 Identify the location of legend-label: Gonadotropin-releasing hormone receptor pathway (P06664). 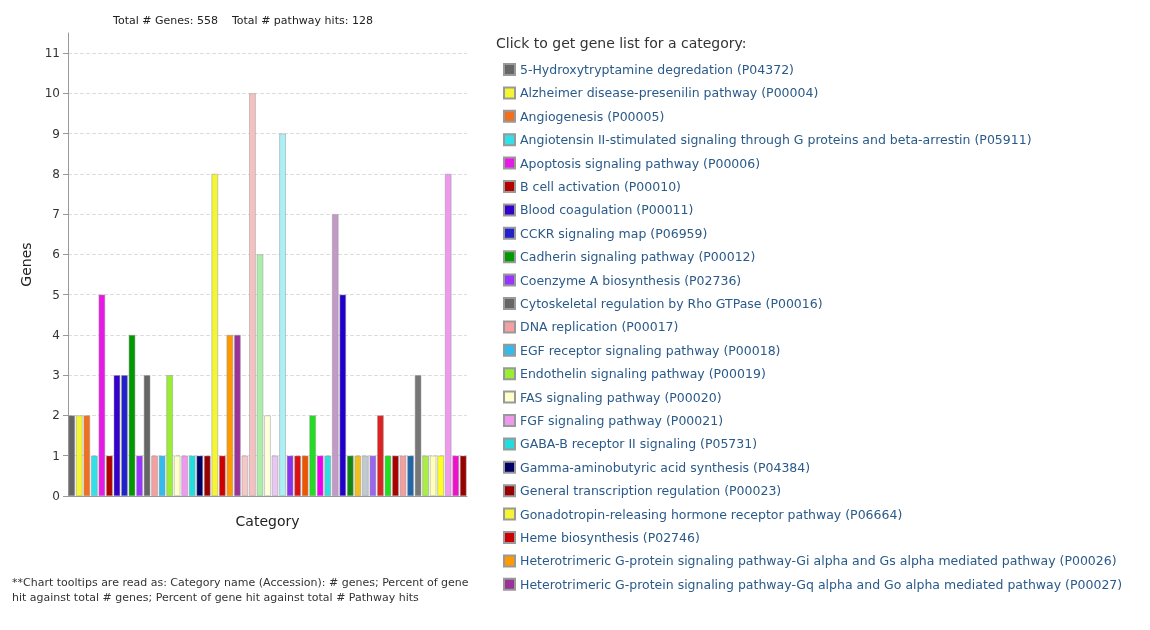
(711, 514).